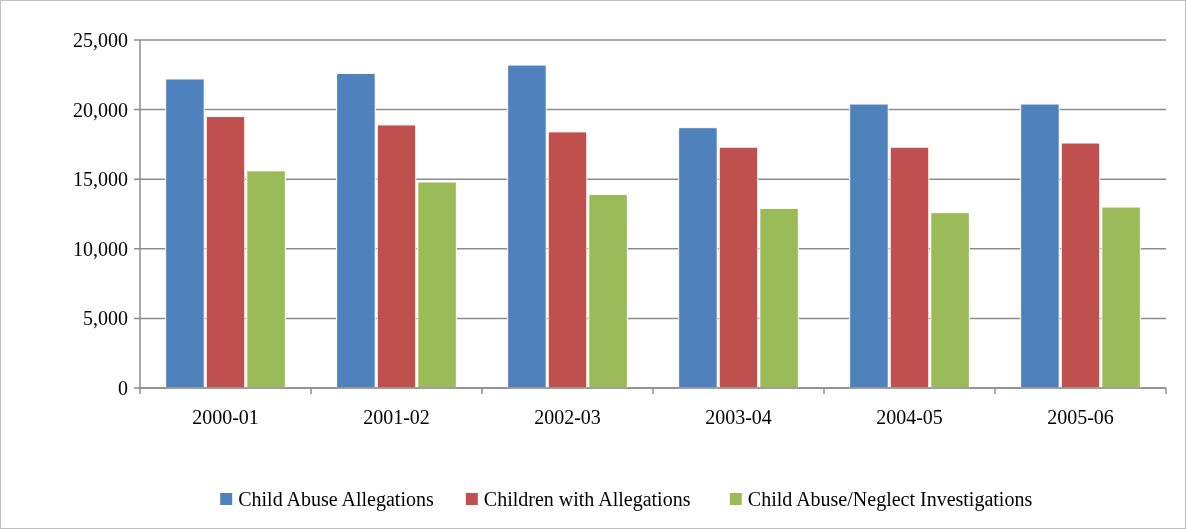 The image size is (1186, 529). I want to click on x-tick-label: 2004-05, so click(909, 417).